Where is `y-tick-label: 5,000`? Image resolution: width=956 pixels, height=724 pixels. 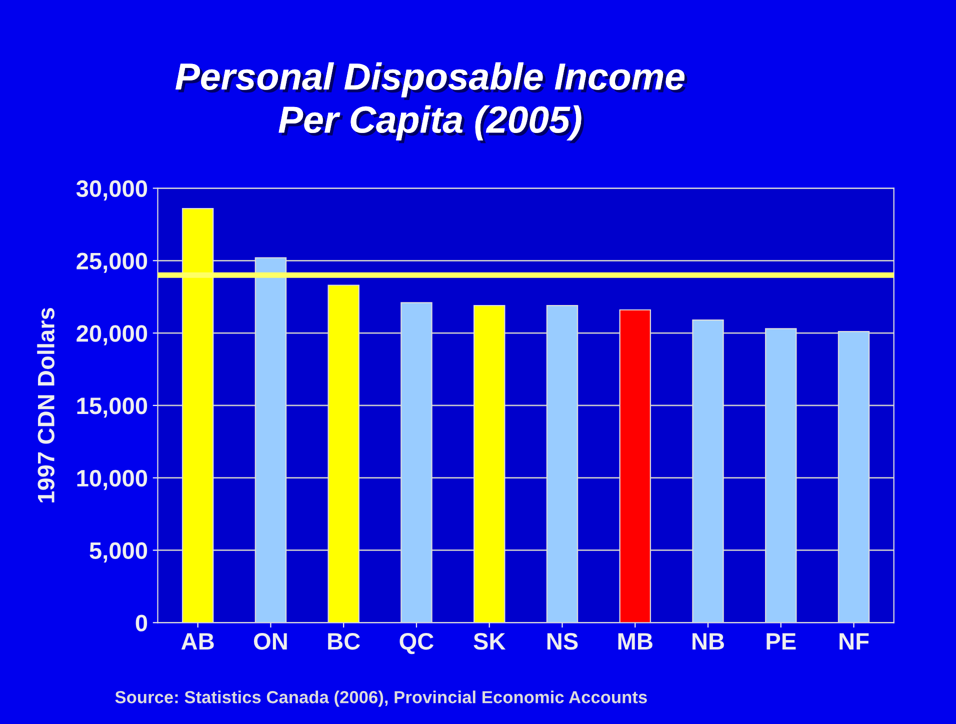
y-tick-label: 5,000 is located at coordinates (119, 552).